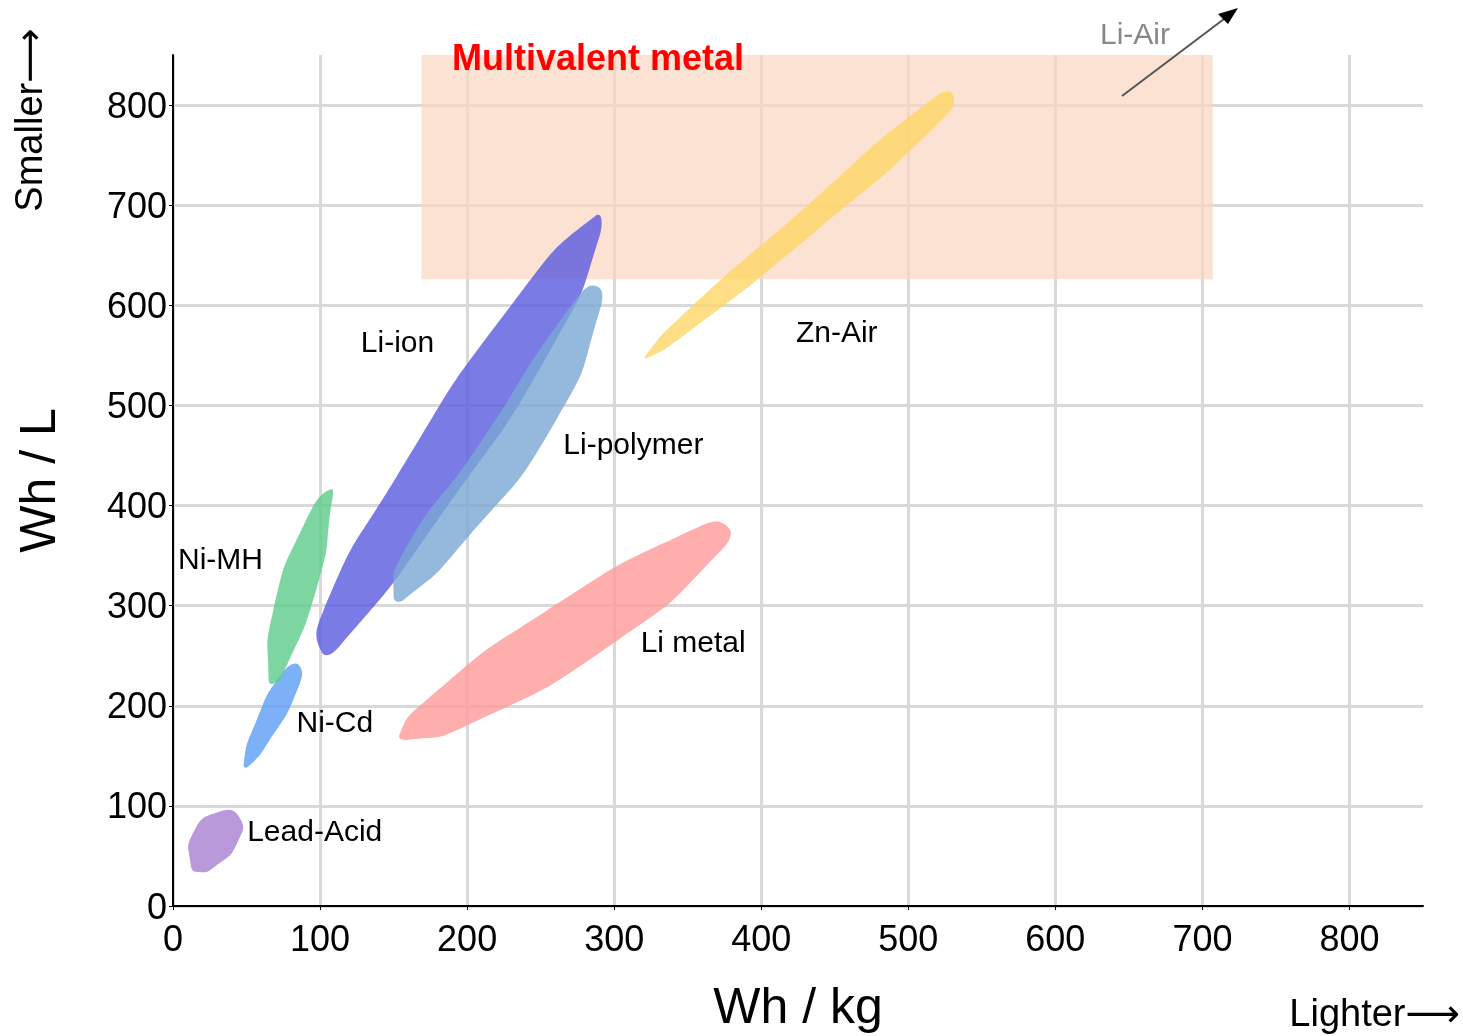  Describe the element at coordinates (156, 906) in the screenshot. I see `y-tick-label: 0` at that location.